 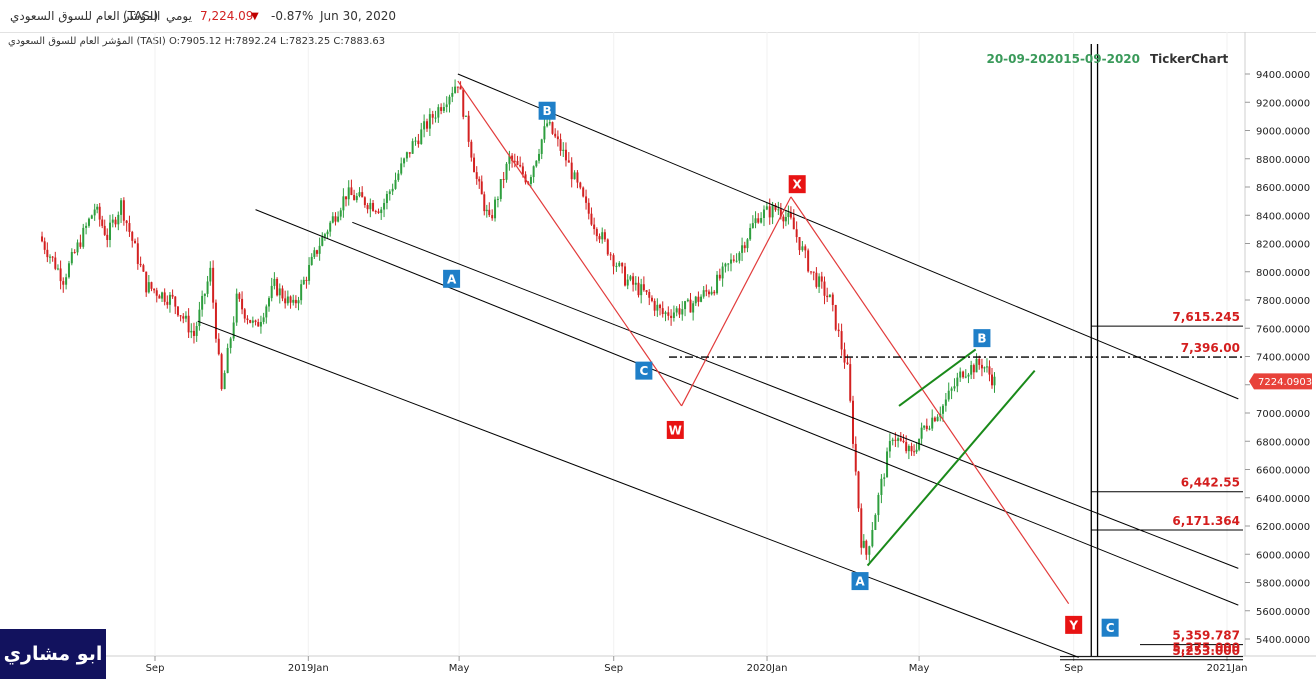 What do you see at coordinates (53, 654) in the screenshot?
I see `author-watermark: ابو مشاري` at bounding box center [53, 654].